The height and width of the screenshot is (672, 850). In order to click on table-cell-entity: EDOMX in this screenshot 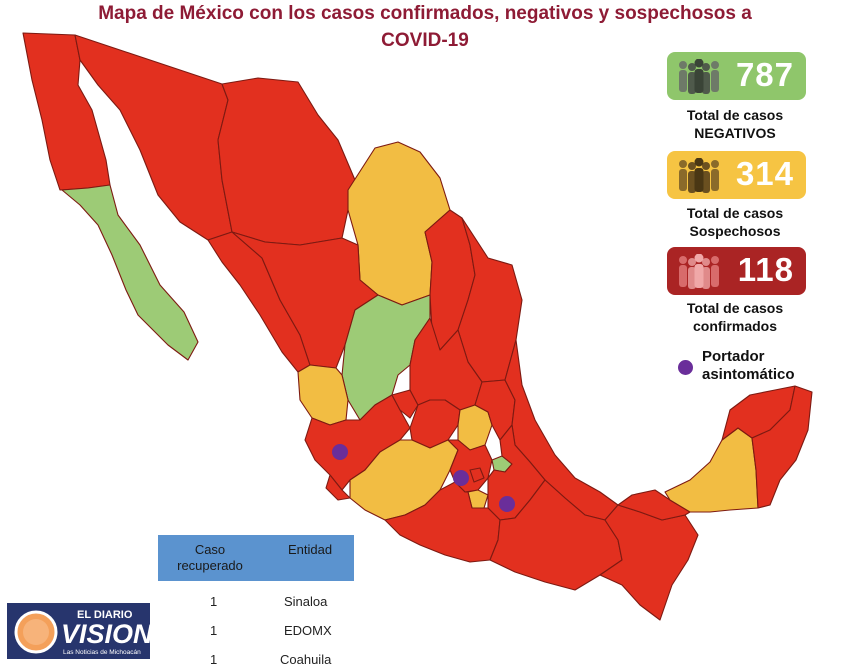, I will do `click(308, 630)`.